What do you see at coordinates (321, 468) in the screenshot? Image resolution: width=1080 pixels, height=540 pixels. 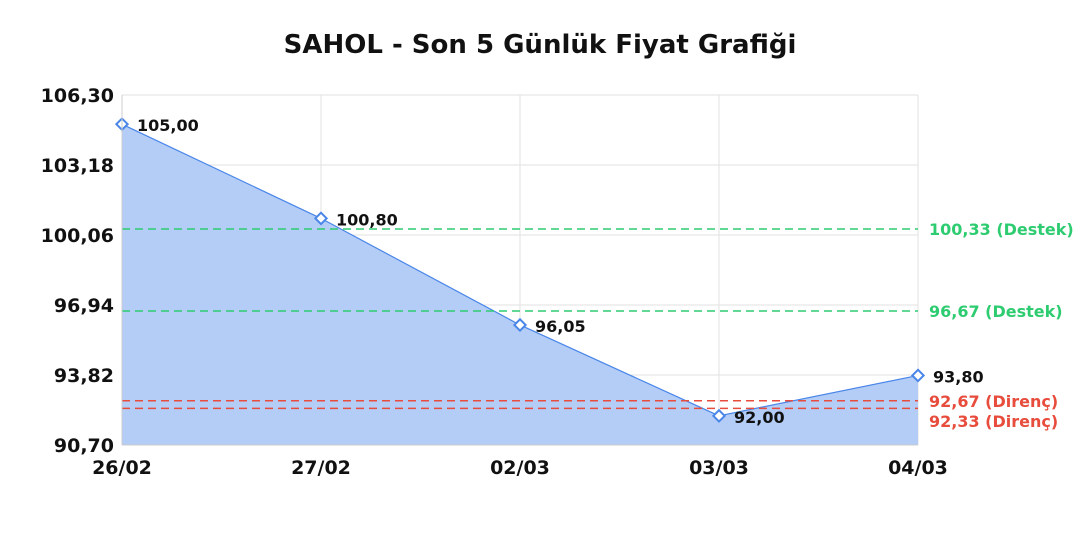 I see `x-tick-label: 27/02` at bounding box center [321, 468].